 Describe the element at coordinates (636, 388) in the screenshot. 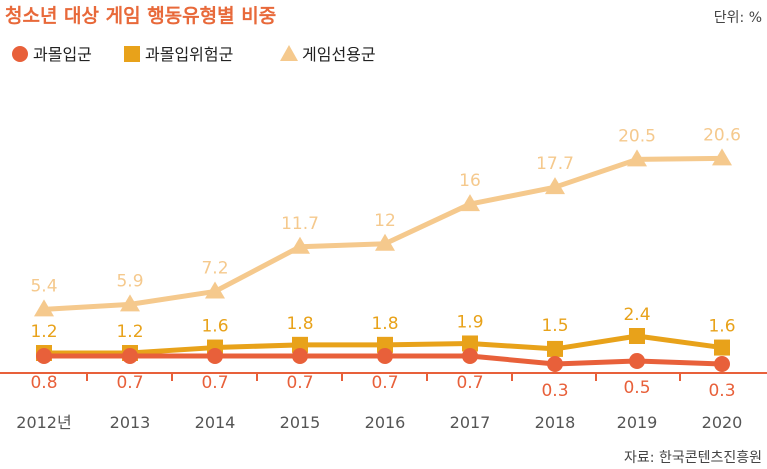

I see `data-label: 0.5` at that location.